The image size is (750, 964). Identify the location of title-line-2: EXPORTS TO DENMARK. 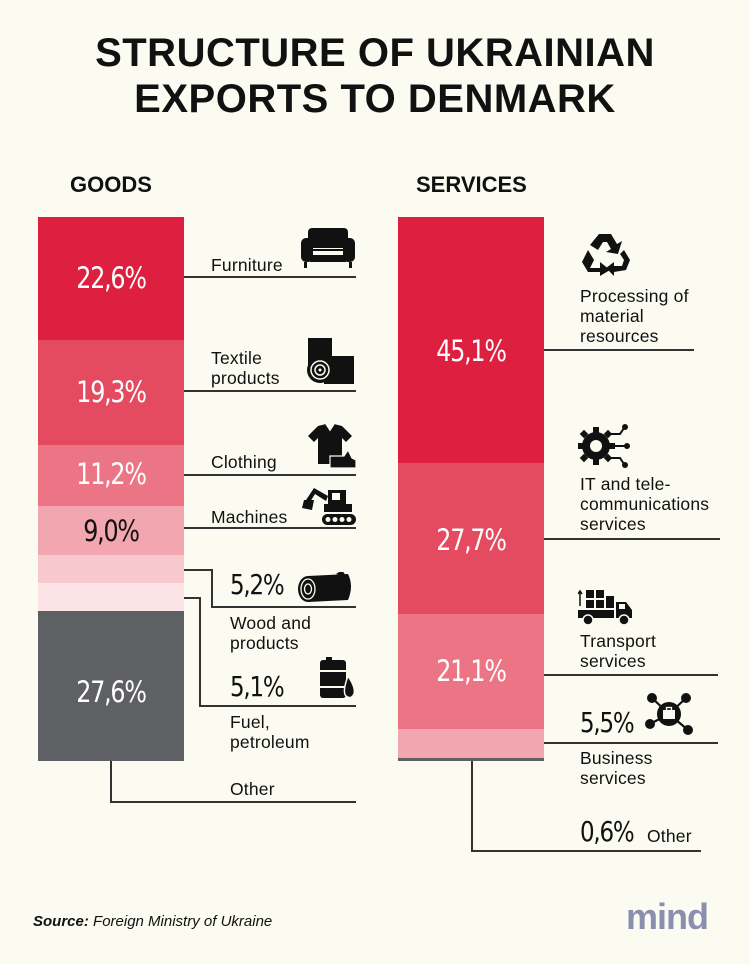
(375, 99).